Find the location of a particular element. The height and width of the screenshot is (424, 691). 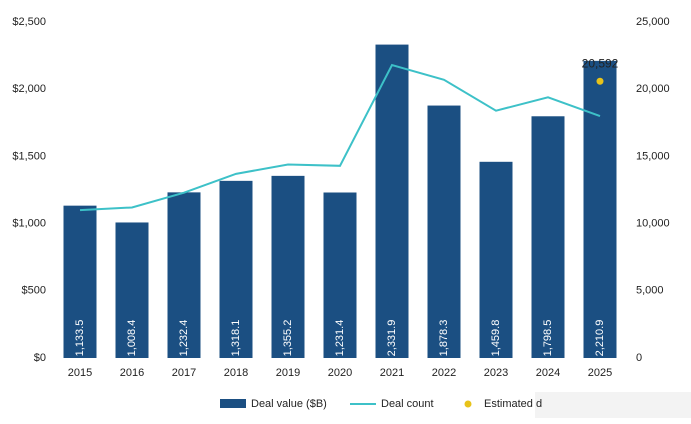

value-label: 1,798.5 is located at coordinates (548, 338).